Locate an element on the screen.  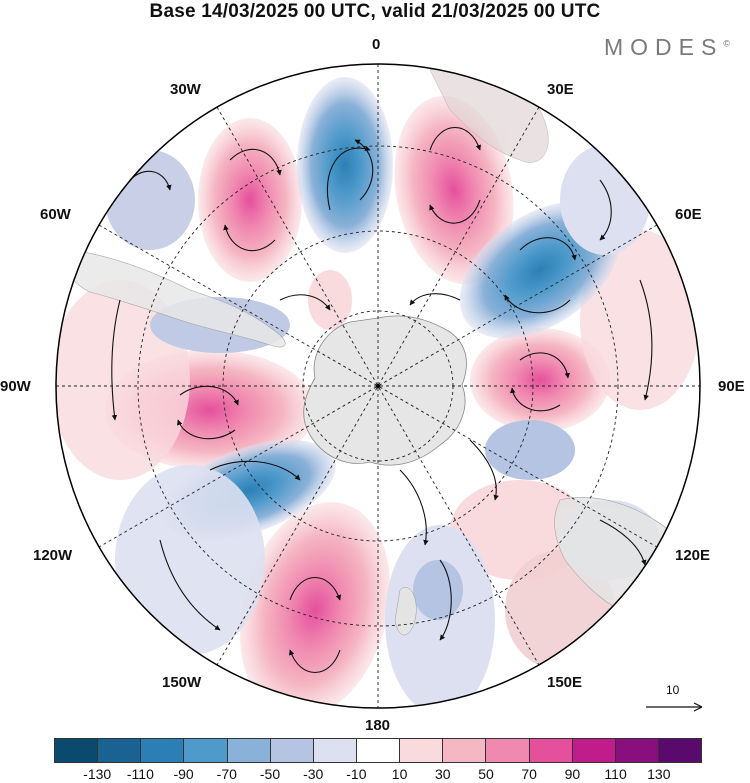
colorbar-tick-label: 110 is located at coordinates (615, 774).